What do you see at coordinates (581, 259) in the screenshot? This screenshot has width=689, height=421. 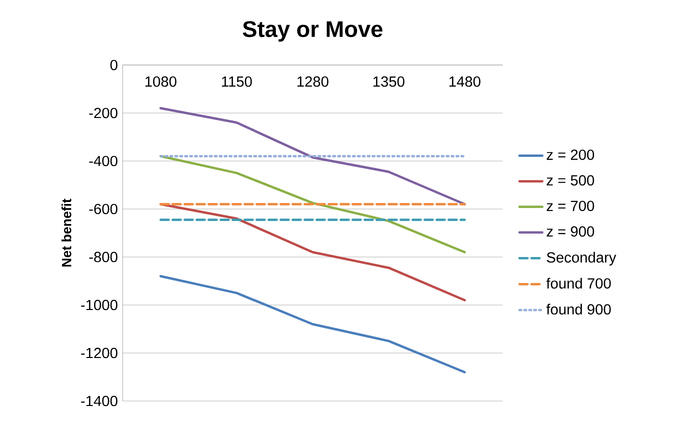 I see `legend-label: Secondary` at bounding box center [581, 259].